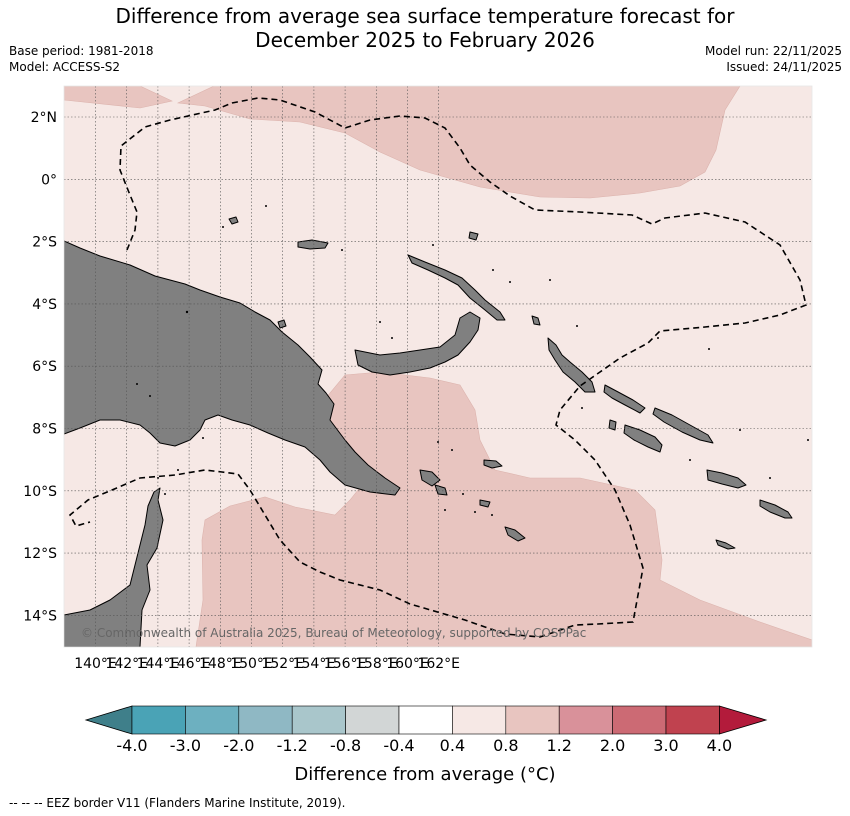 Image resolution: width=850 pixels, height=816 pixels. Describe the element at coordinates (725, 544) in the screenshot. I see `rennell-island` at that location.